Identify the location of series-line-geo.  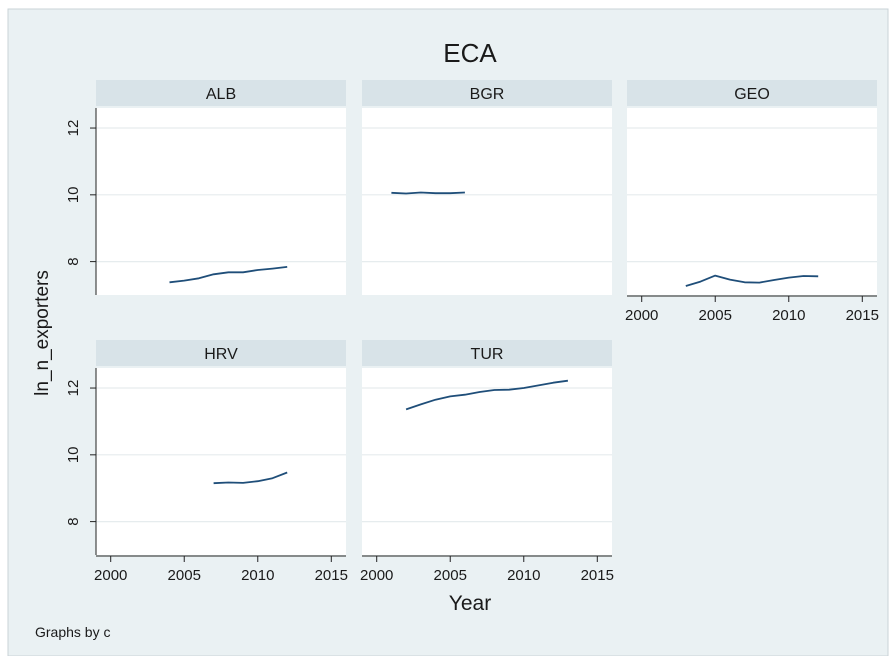
(752, 280).